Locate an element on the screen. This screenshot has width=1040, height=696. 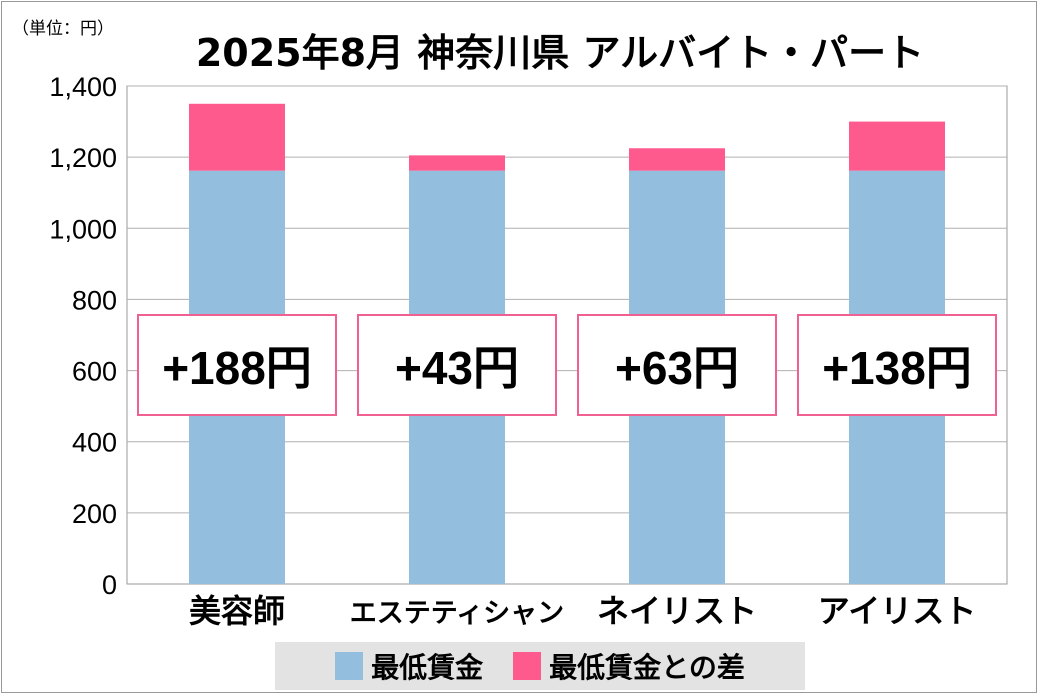
y-tick-label: 1,400 is located at coordinates (83, 87).